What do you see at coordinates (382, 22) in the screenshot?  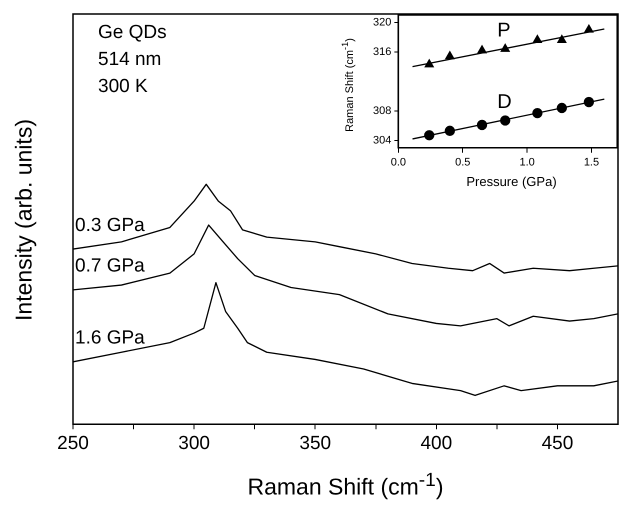 I see `y-tick-label: 320` at bounding box center [382, 22].